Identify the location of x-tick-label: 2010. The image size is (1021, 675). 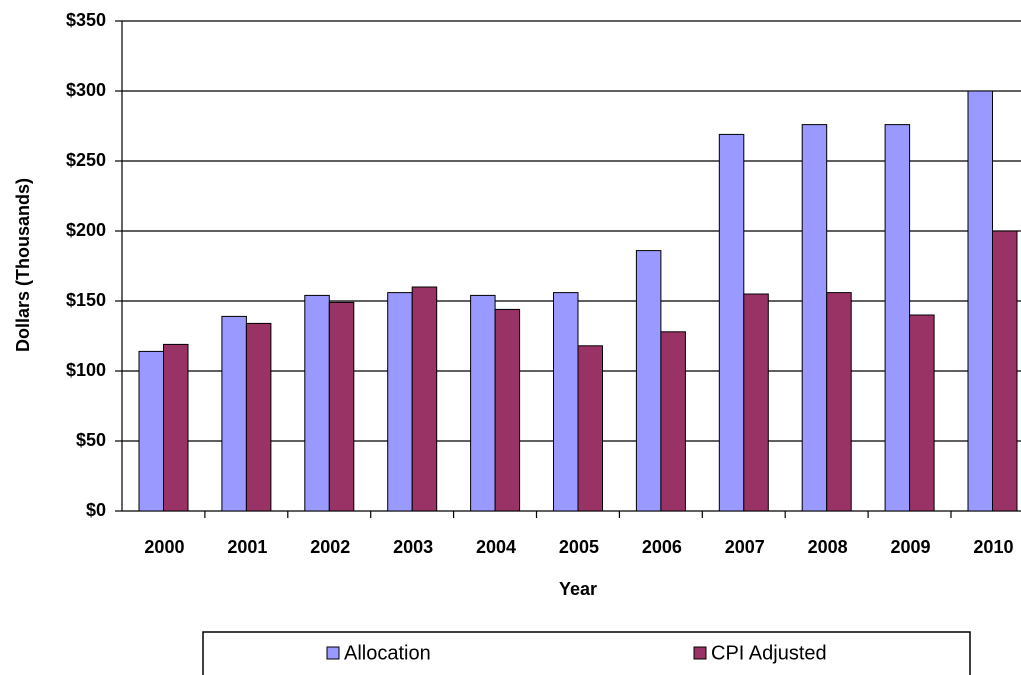
(993, 547).